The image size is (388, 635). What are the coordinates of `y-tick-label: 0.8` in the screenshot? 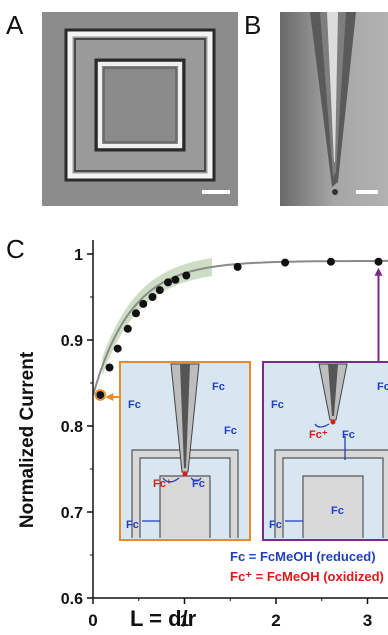 It's located at (72, 427).